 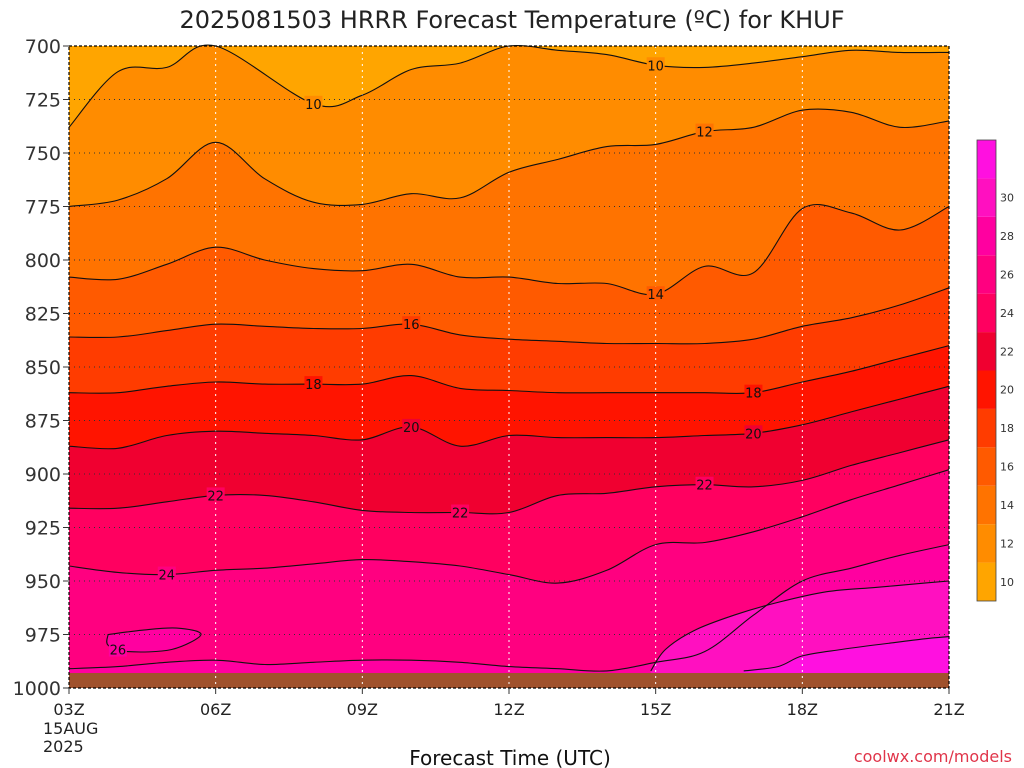 What do you see at coordinates (1007, 467) in the screenshot?
I see `colorbar-tick-label: 16` at bounding box center [1007, 467].